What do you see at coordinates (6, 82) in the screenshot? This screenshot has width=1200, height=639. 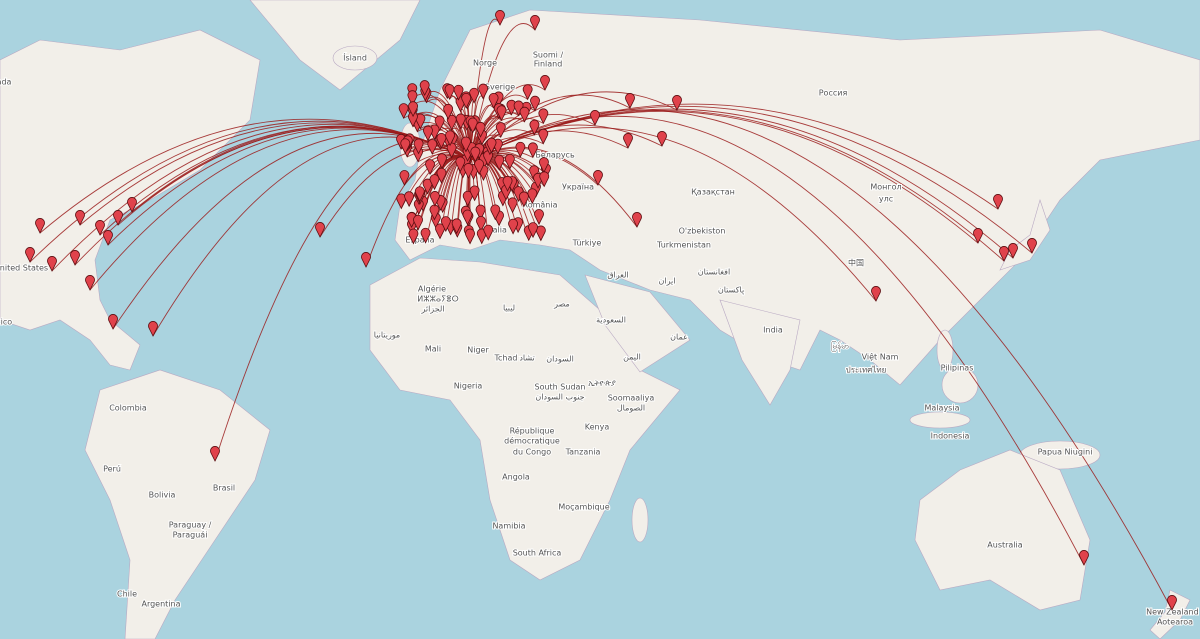 I see `place-label: ada` at bounding box center [6, 82].